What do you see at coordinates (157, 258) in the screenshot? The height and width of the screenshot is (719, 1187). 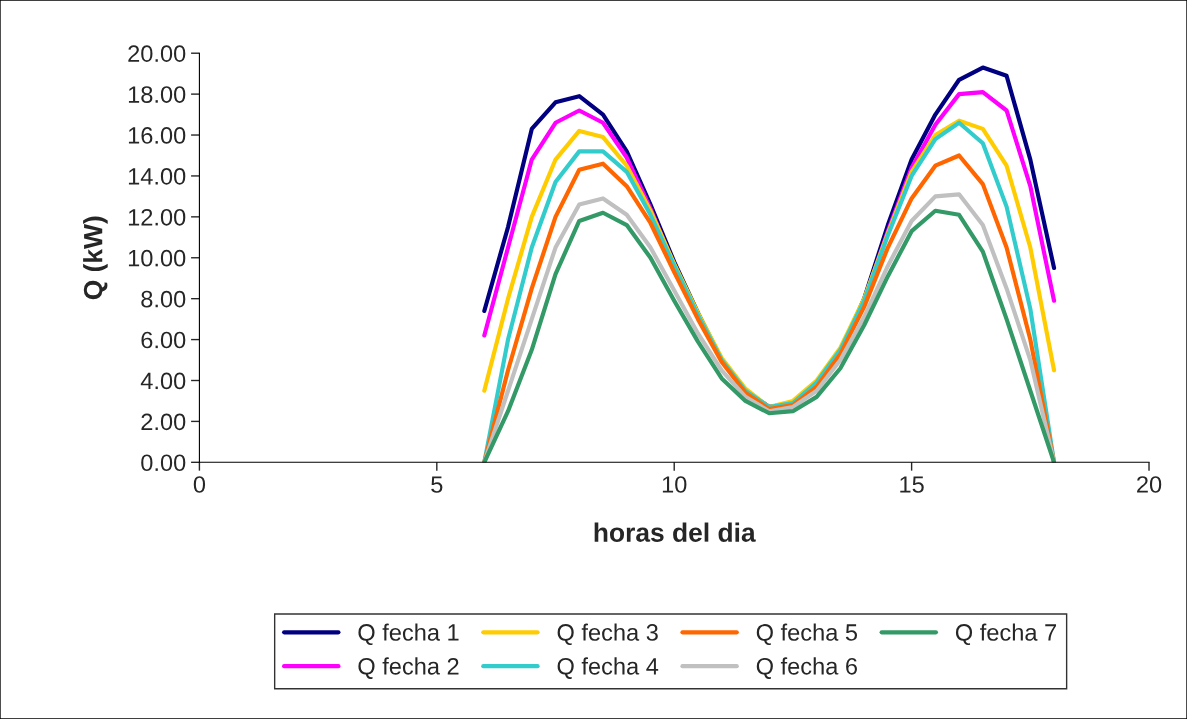 I see `y-tick-label: 10.00` at bounding box center [157, 258].